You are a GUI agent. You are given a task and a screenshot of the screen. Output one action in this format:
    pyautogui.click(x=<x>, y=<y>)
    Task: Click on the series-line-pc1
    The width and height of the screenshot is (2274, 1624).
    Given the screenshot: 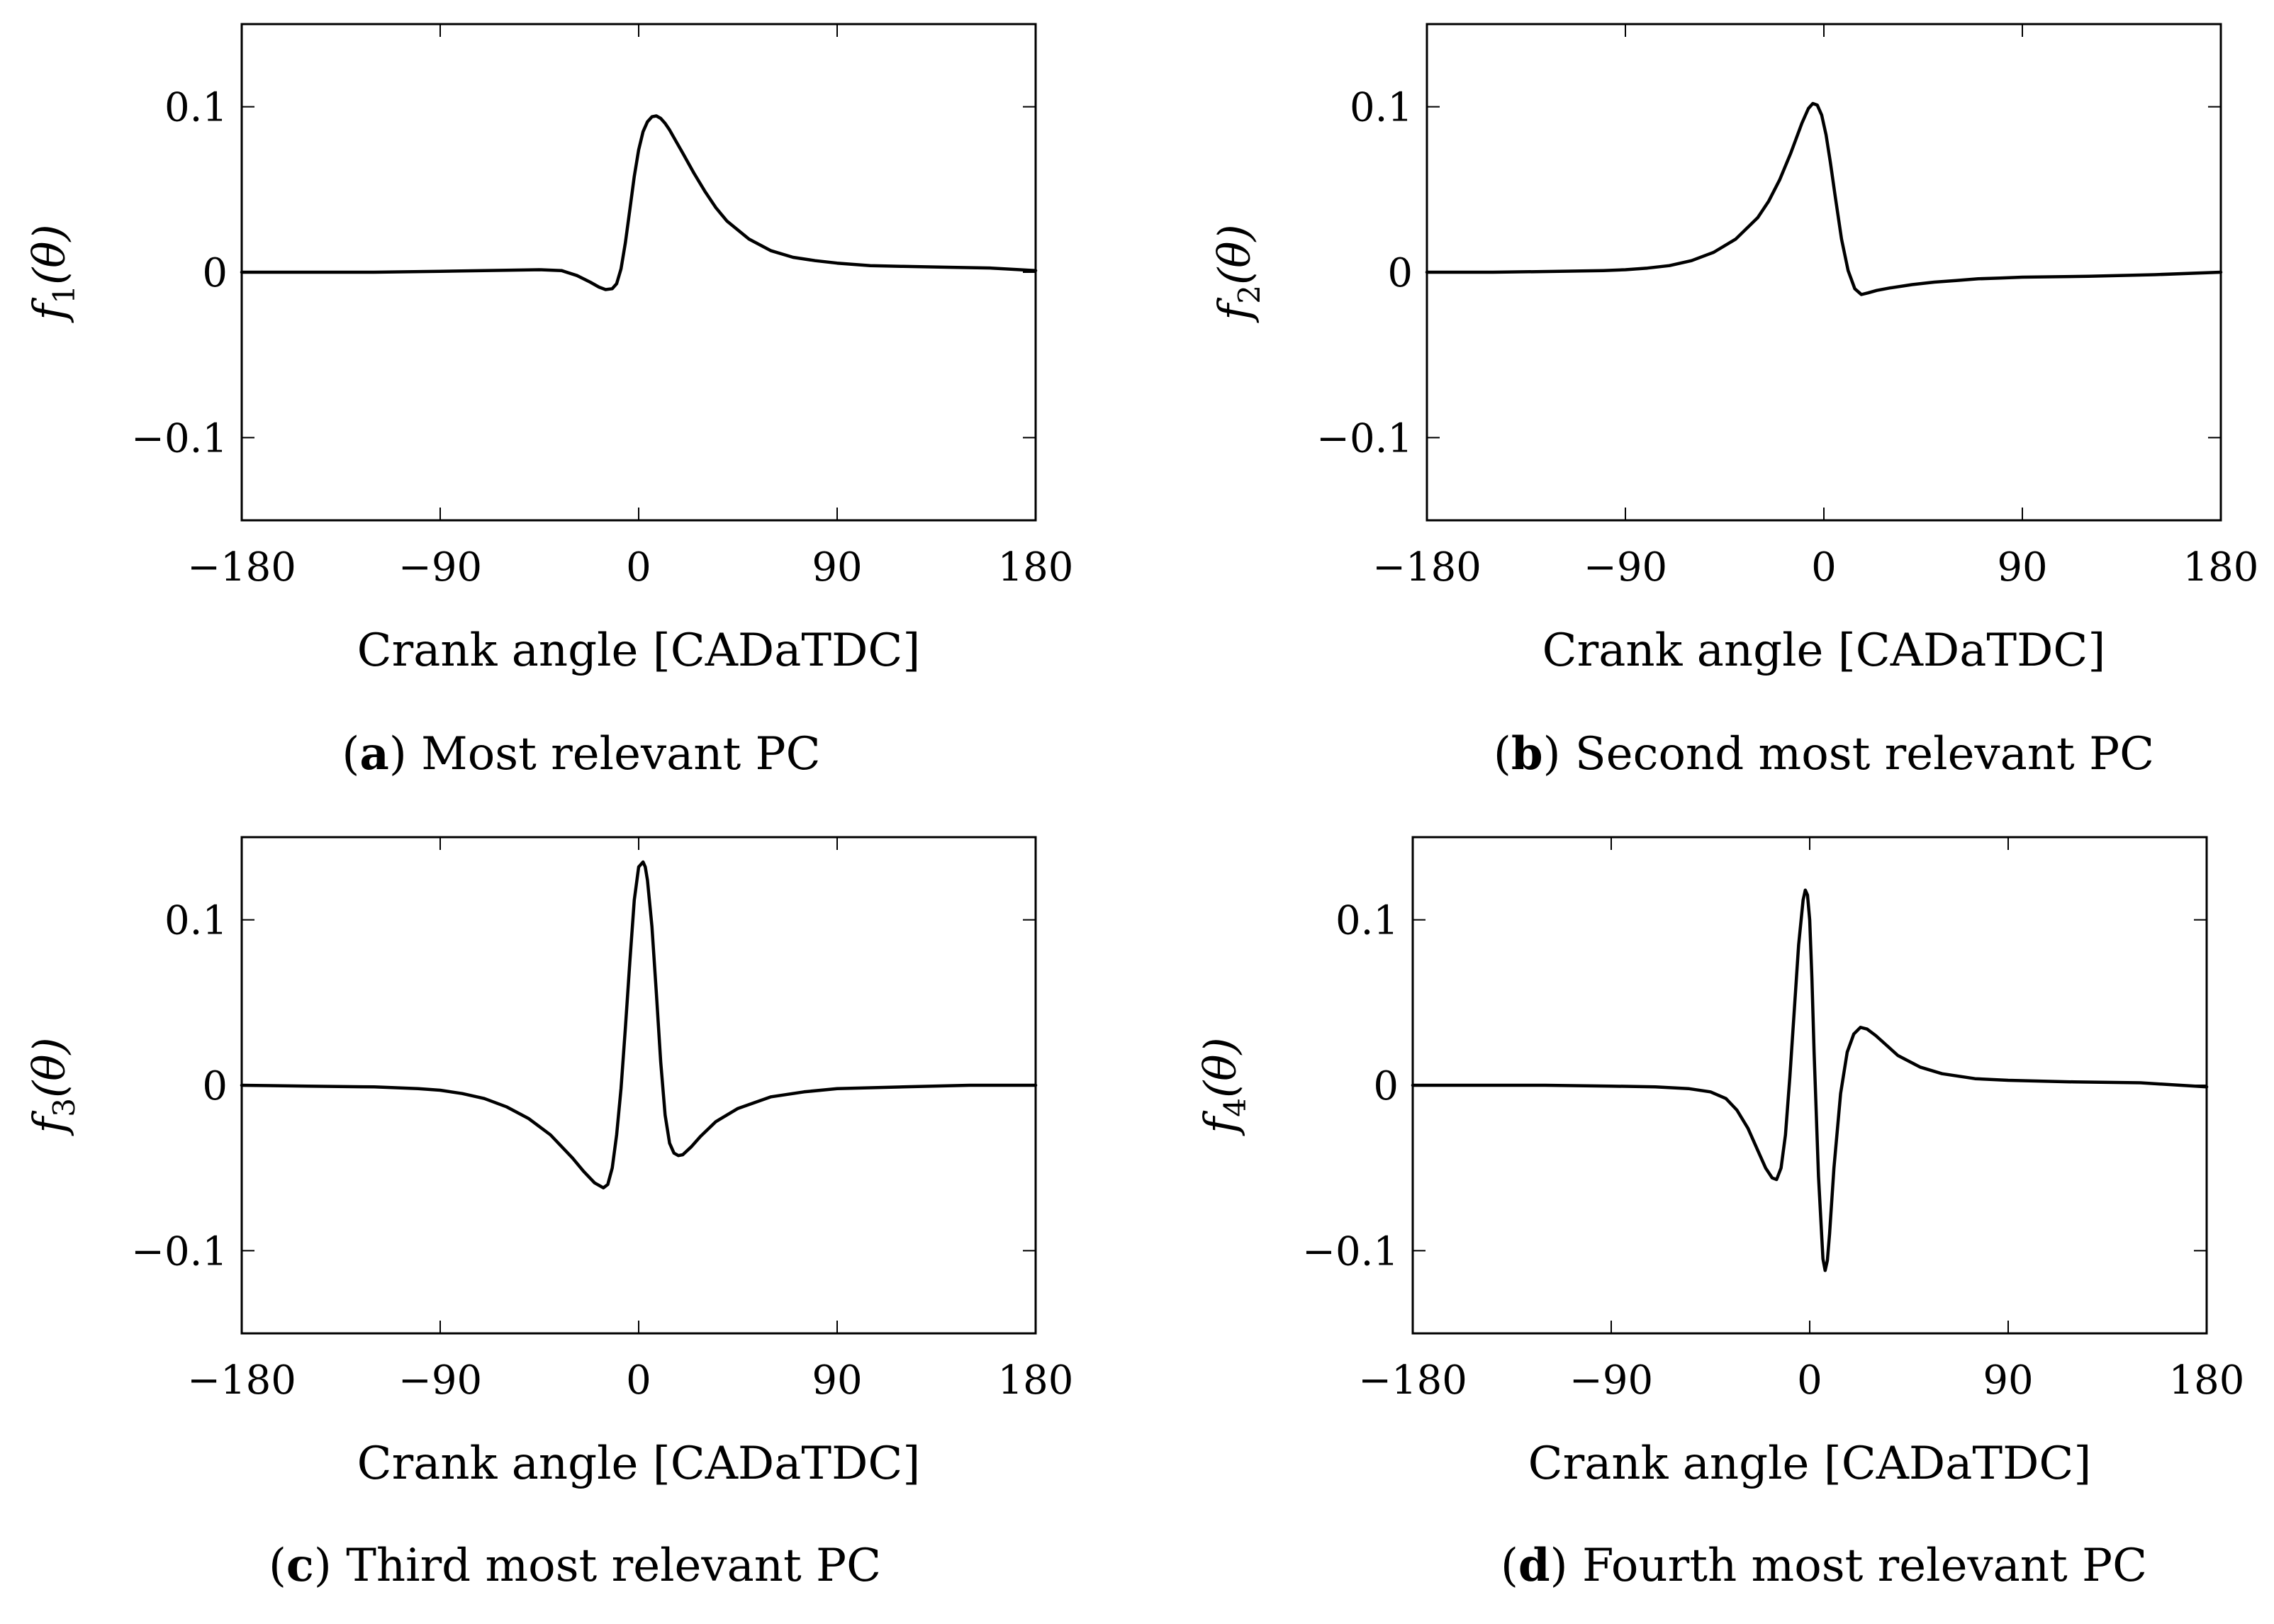 What is the action you would take?
    pyautogui.click(x=639, y=203)
    